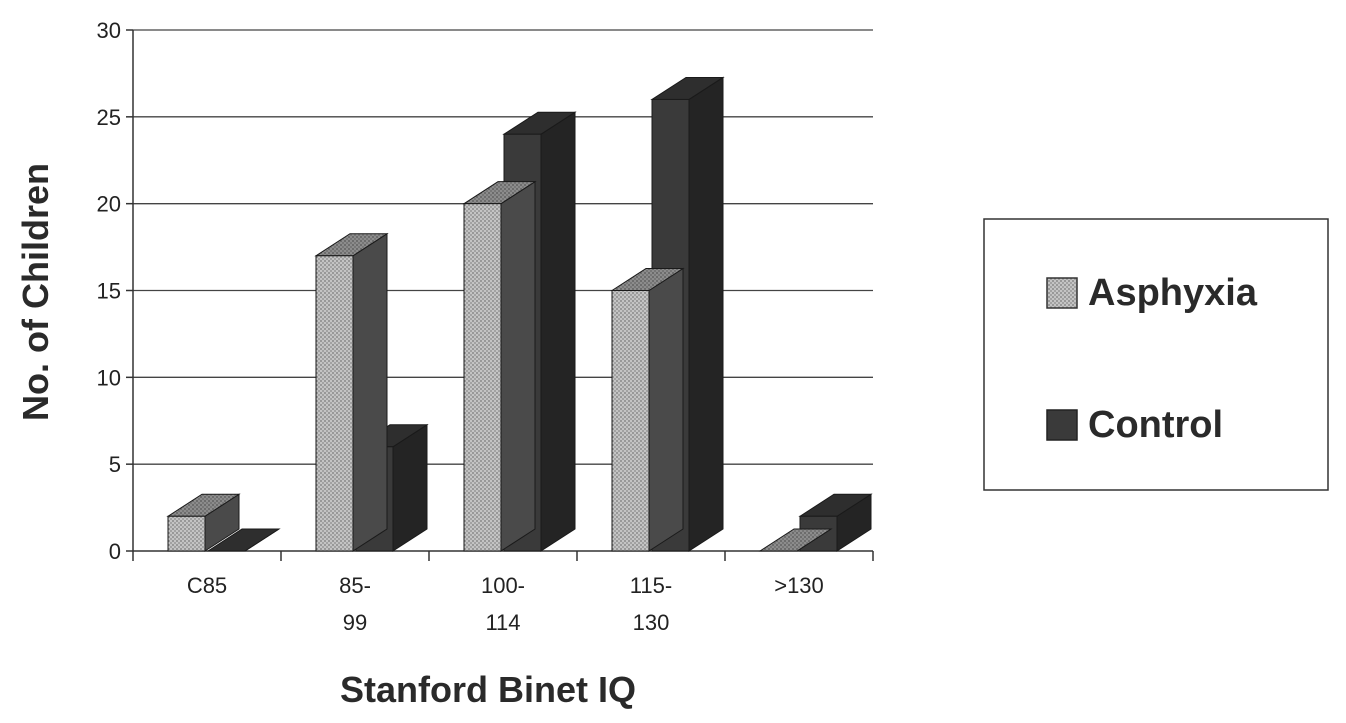 This screenshot has width=1346, height=723. I want to click on y-axis-title: No. of Children, so click(35, 292).